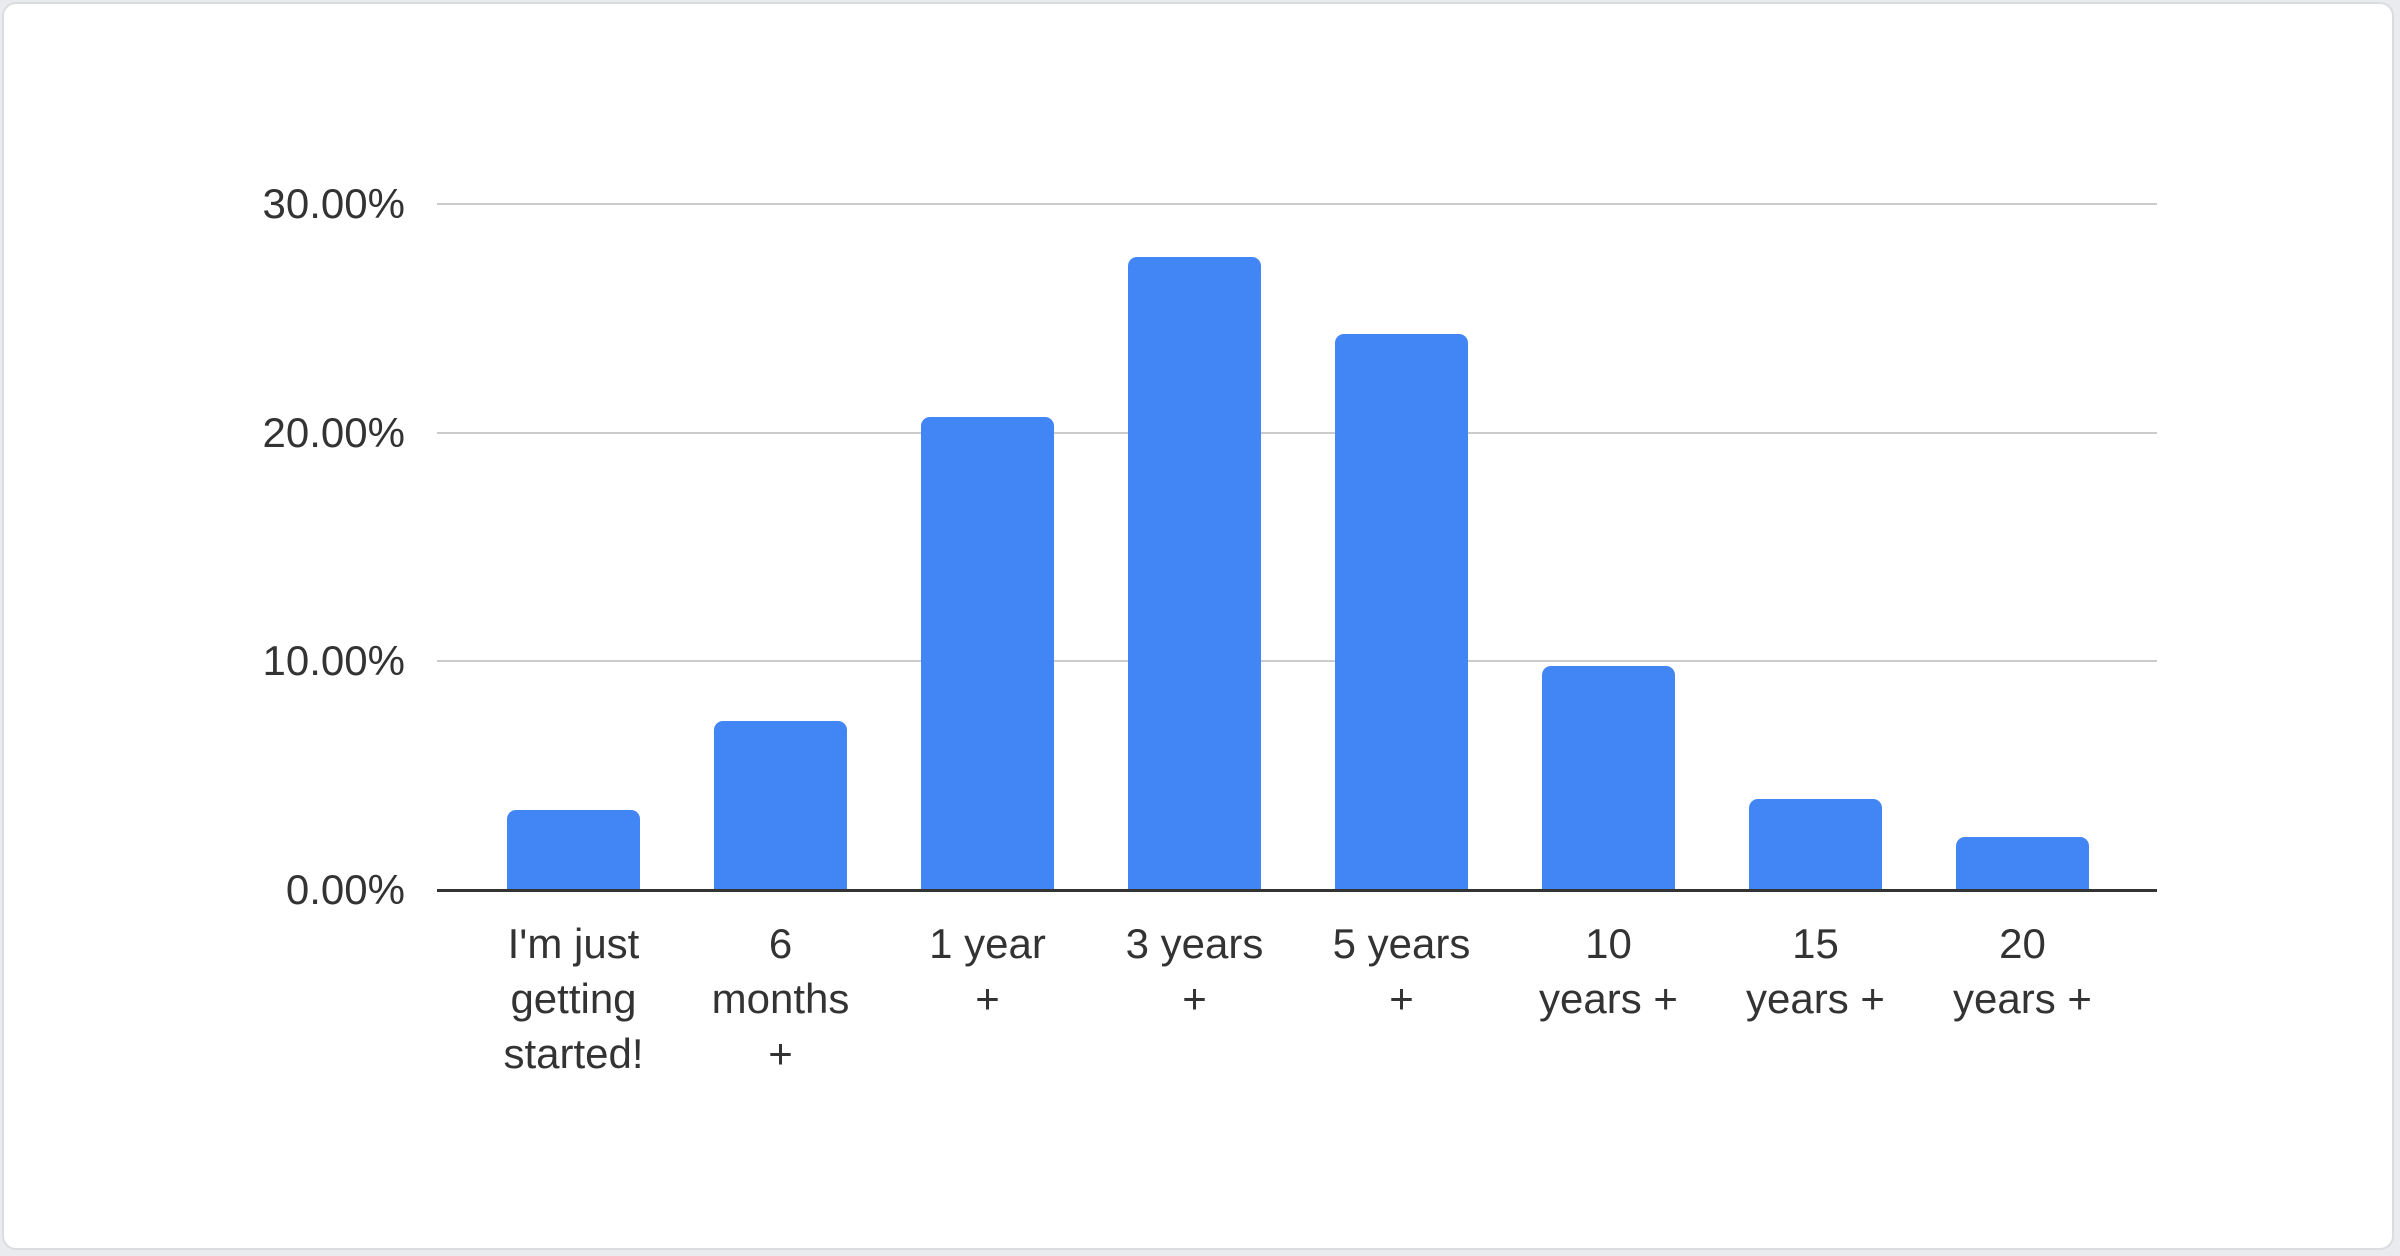 The width and height of the screenshot is (2400, 1256). What do you see at coordinates (780, 943) in the screenshot?
I see `x-axis-label-line: 6` at bounding box center [780, 943].